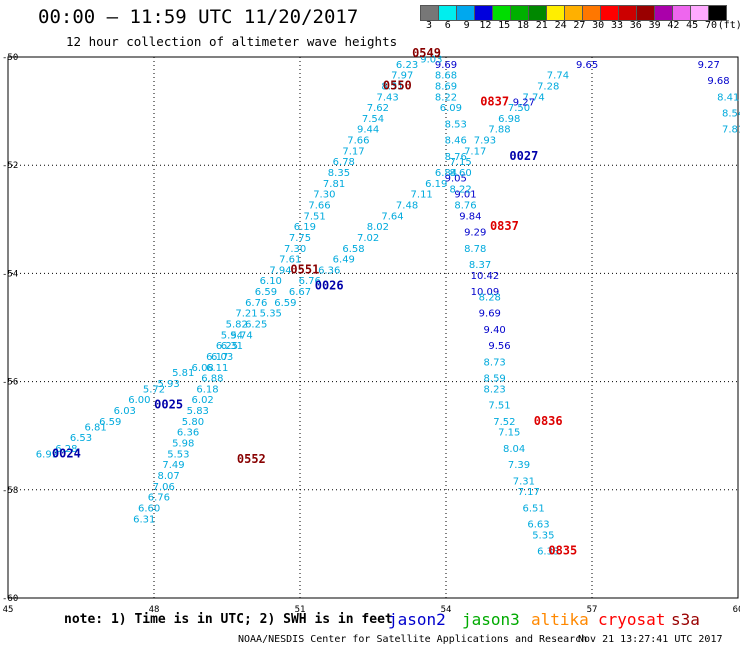 Image resolution: width=740 pixels, height=650 pixels. What do you see at coordinates (407, 205) in the screenshot?
I see `wave-height-label: 7.48` at bounding box center [407, 205].